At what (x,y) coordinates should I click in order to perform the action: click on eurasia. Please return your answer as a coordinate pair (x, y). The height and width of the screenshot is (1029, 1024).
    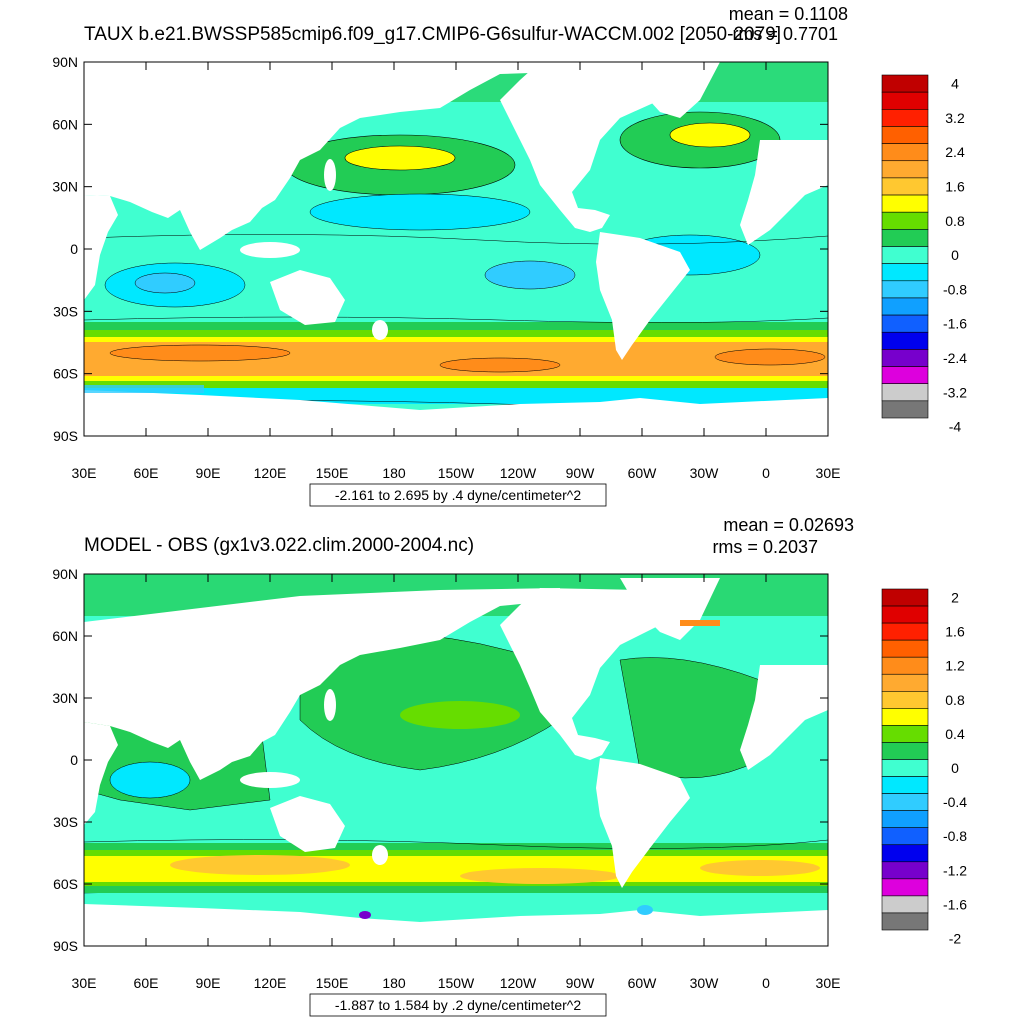
    Looking at the image, I should click on (322, 684).